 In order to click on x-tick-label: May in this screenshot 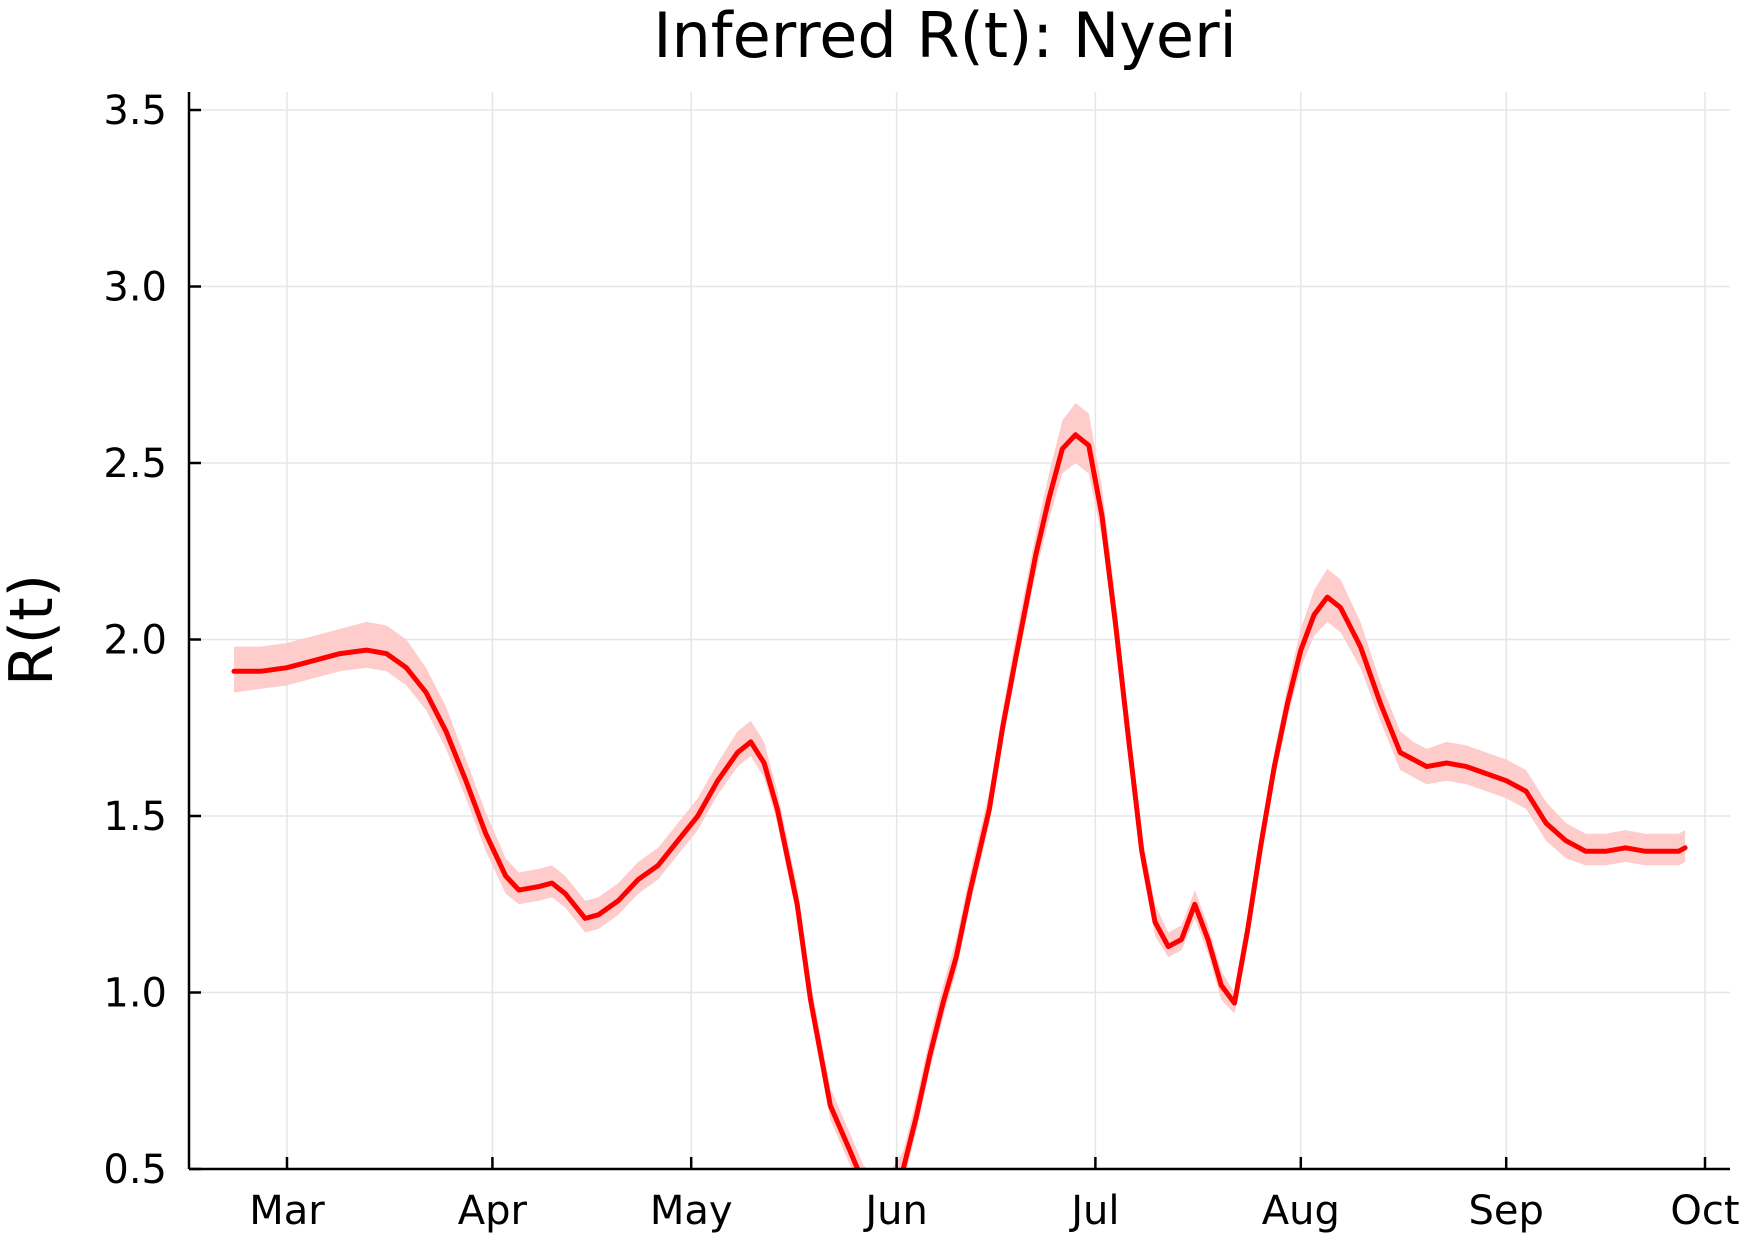, I will do `click(691, 1211)`.